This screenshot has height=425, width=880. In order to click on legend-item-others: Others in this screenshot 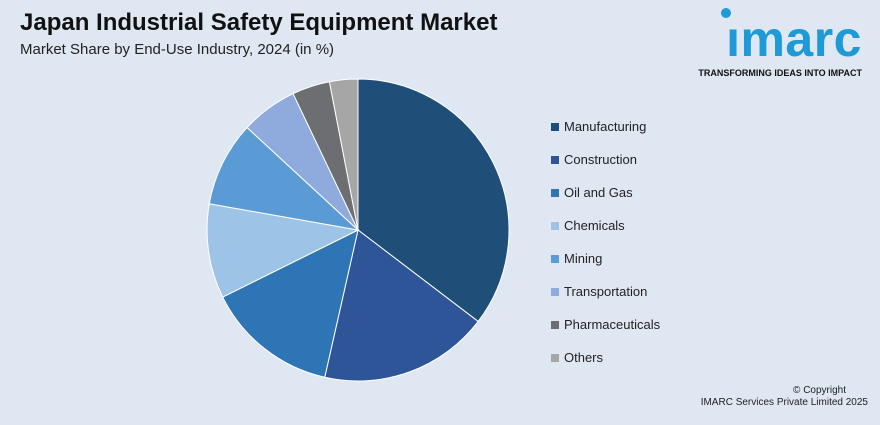, I will do `click(605, 357)`.